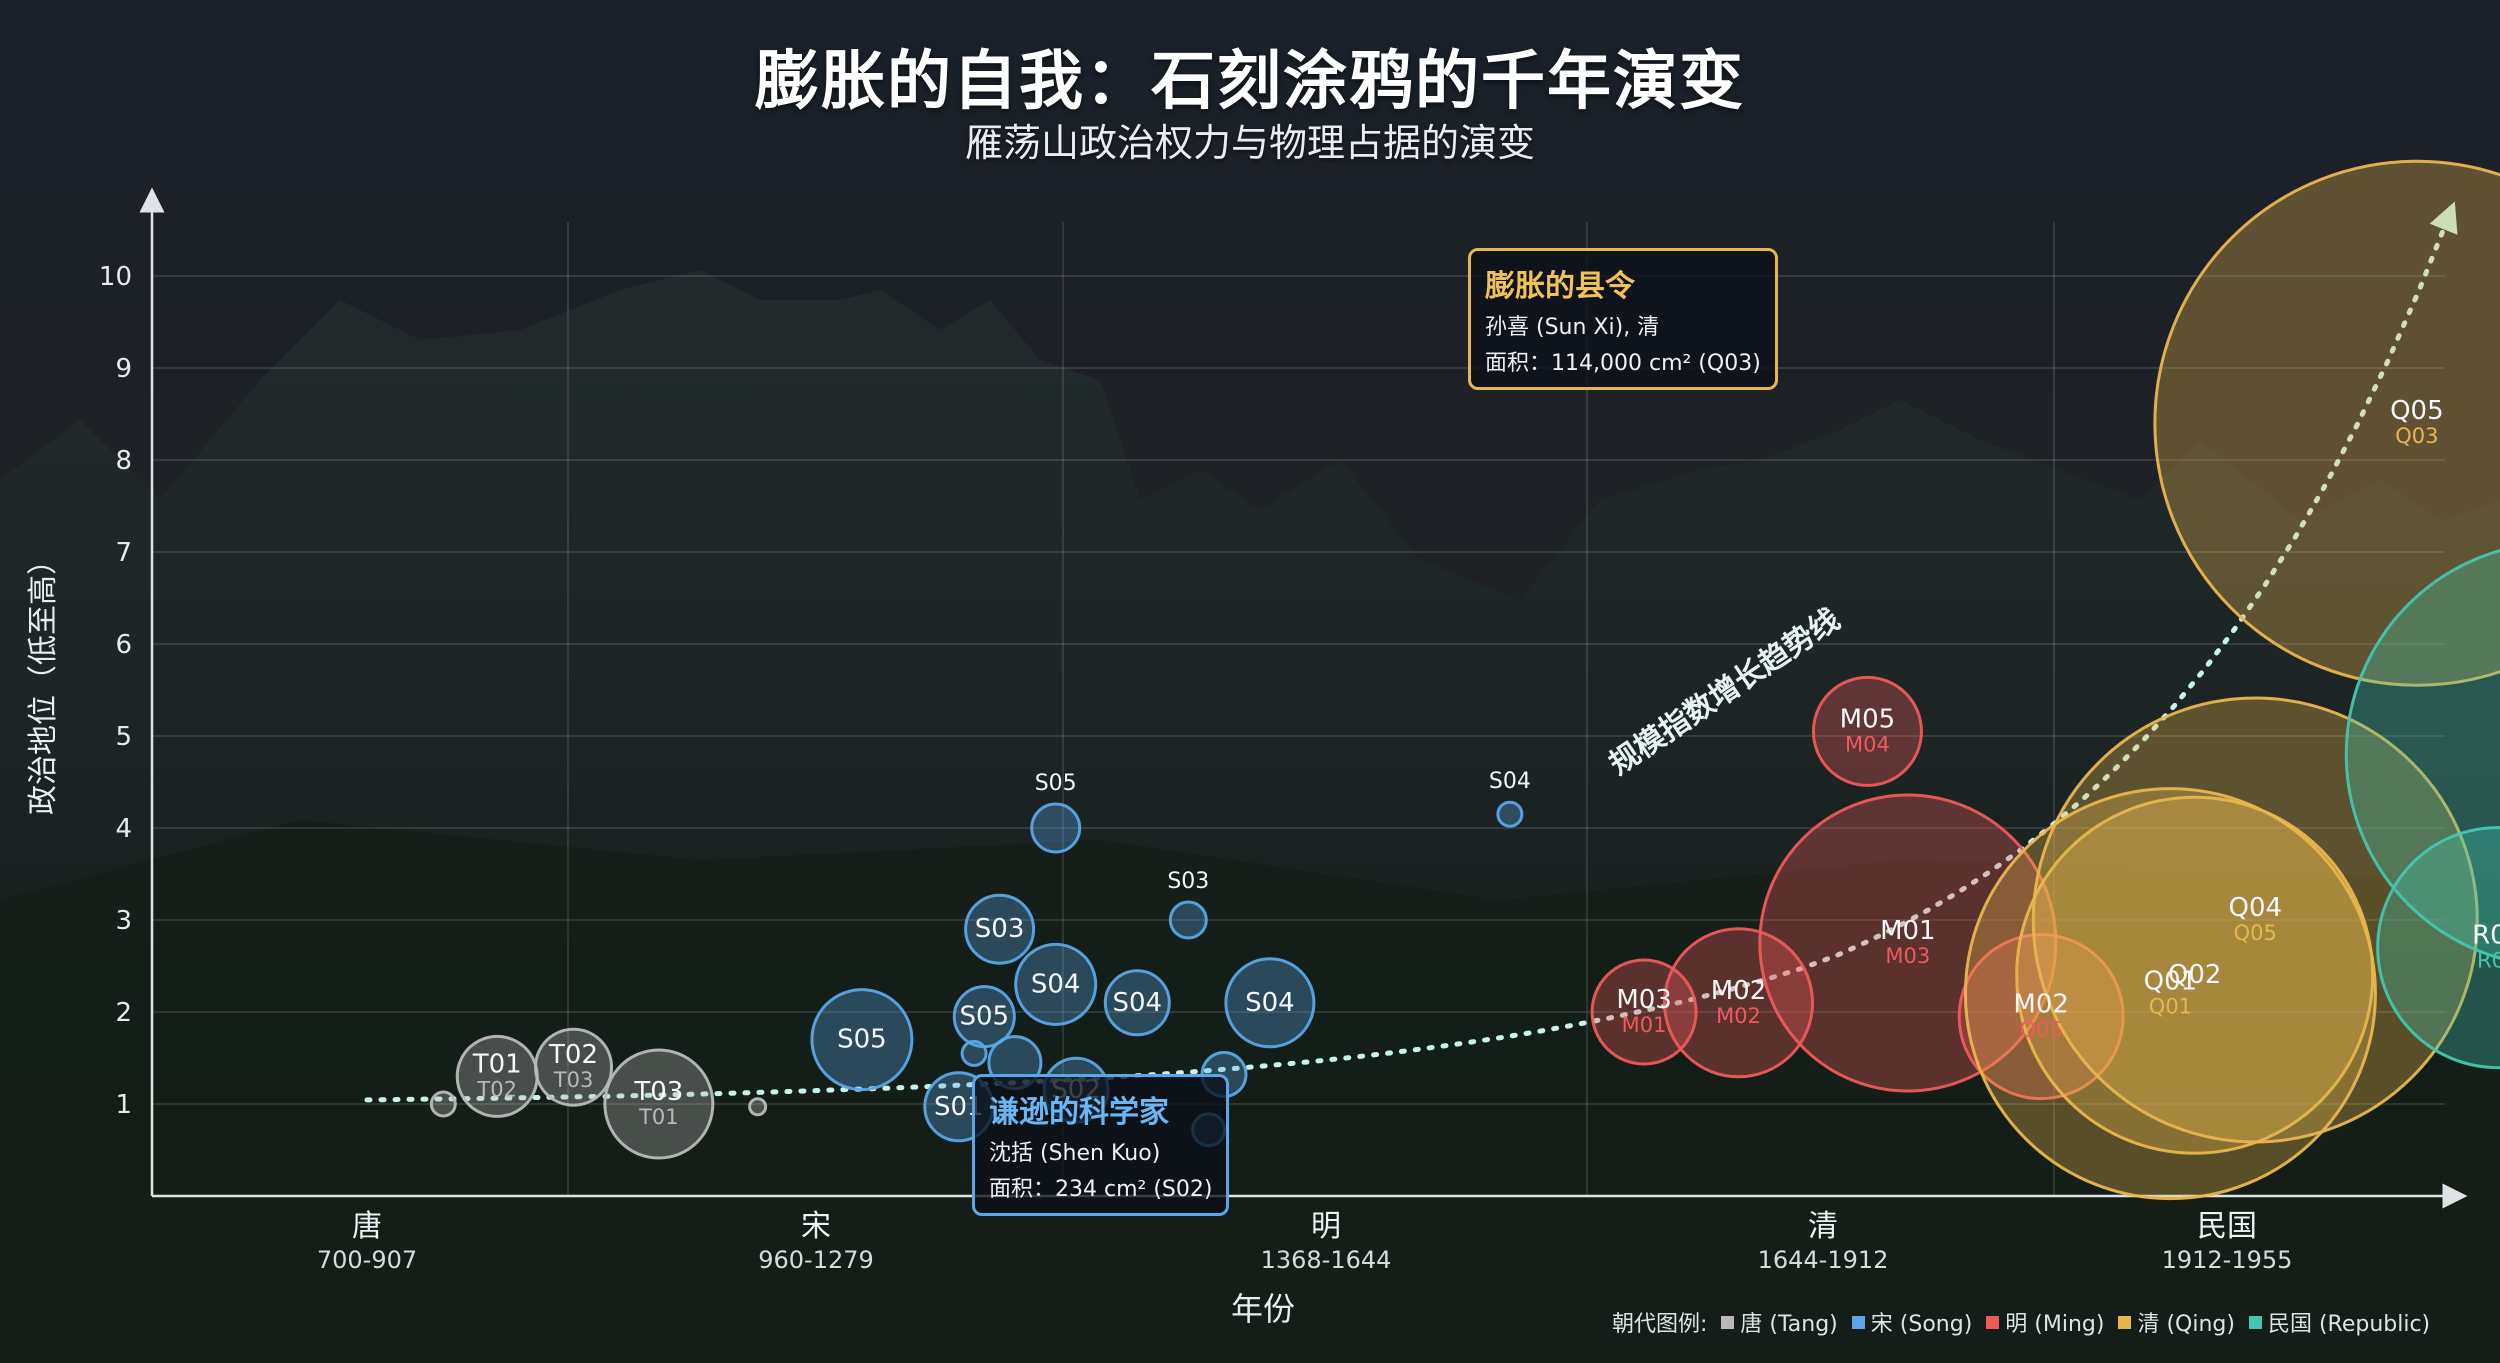  What do you see at coordinates (1907, 956) in the screenshot?
I see `bubble-sublabel: M03` at bounding box center [1907, 956].